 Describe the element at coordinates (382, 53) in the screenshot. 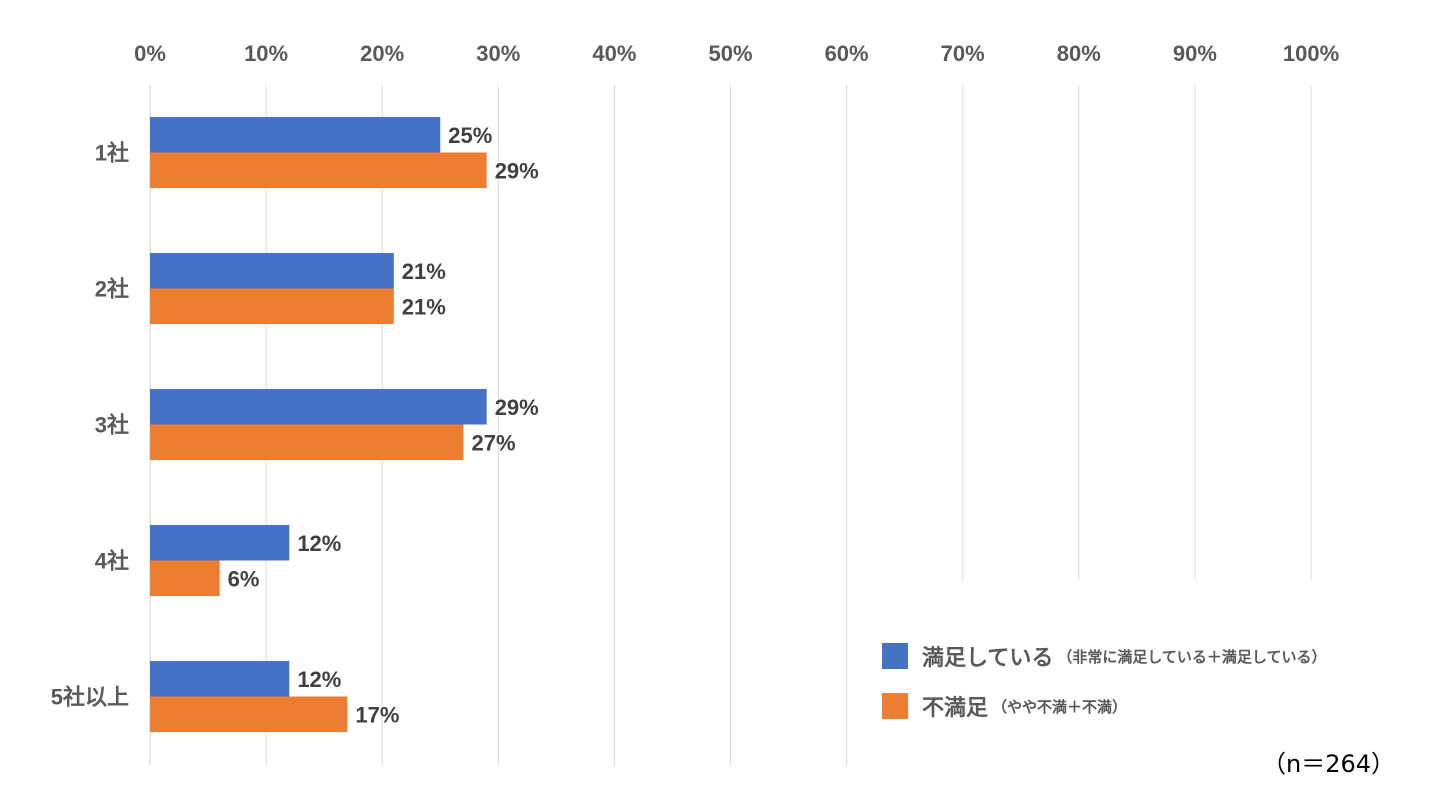

I see `x-tick-label: 20%` at that location.